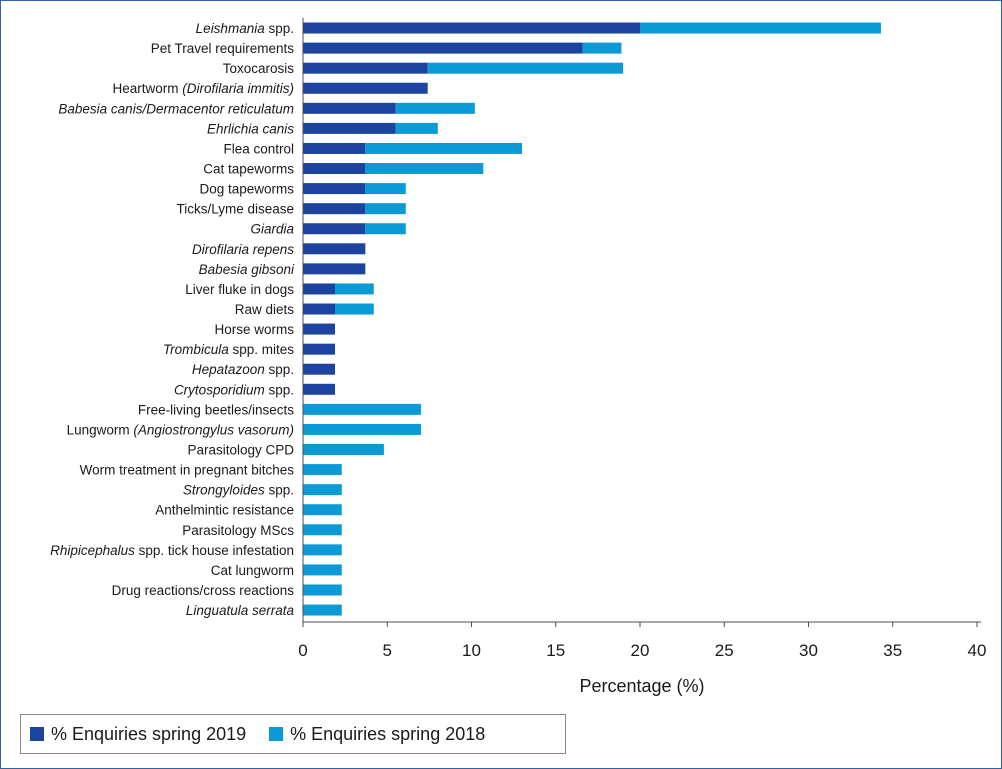  Describe the element at coordinates (387, 650) in the screenshot. I see `x-tick-label: 5` at that location.